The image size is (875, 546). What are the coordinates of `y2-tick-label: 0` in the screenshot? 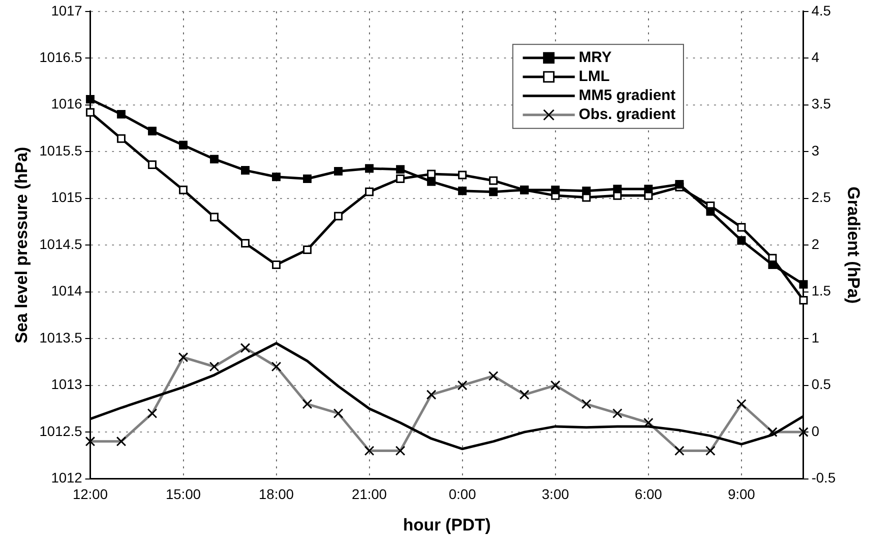 It's located at (815, 430).